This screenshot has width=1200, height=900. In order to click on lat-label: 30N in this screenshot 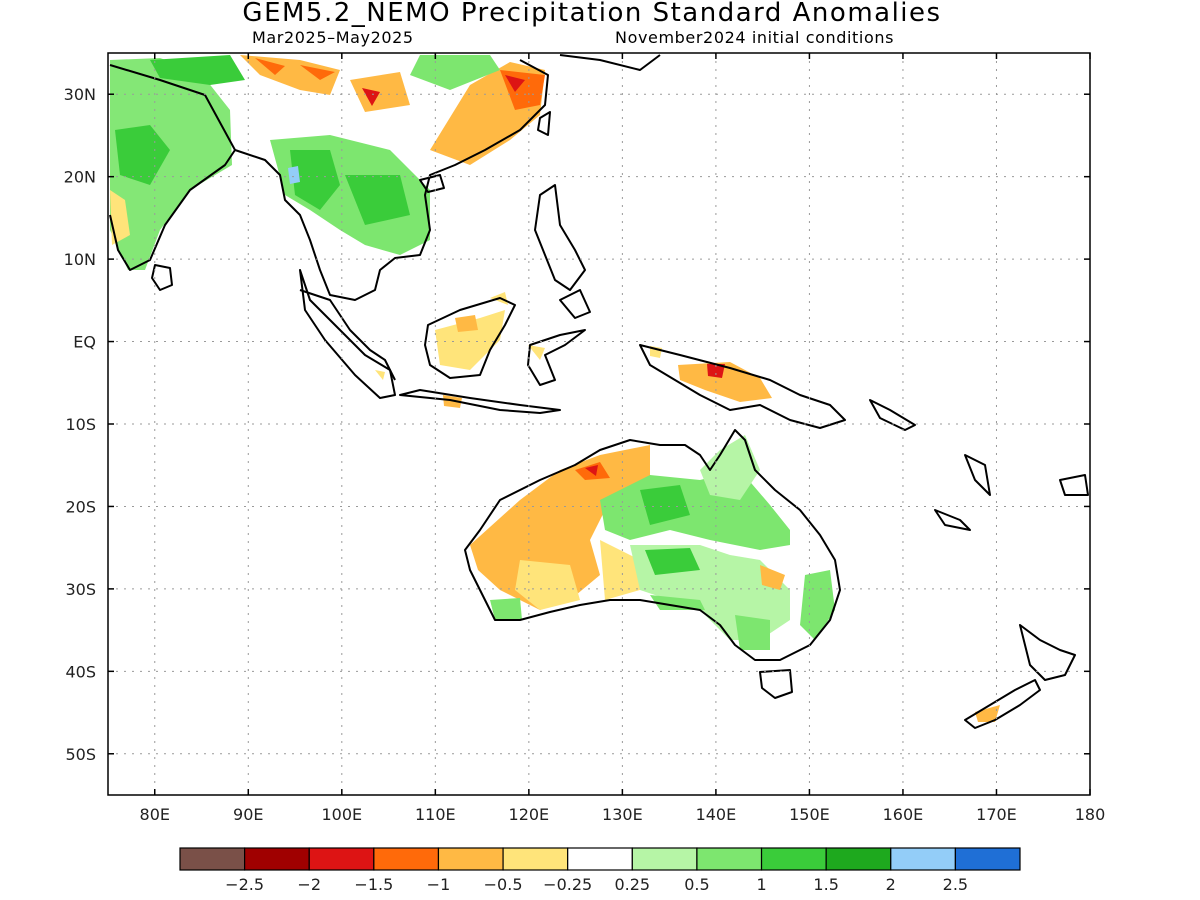, I will do `click(80, 94)`.